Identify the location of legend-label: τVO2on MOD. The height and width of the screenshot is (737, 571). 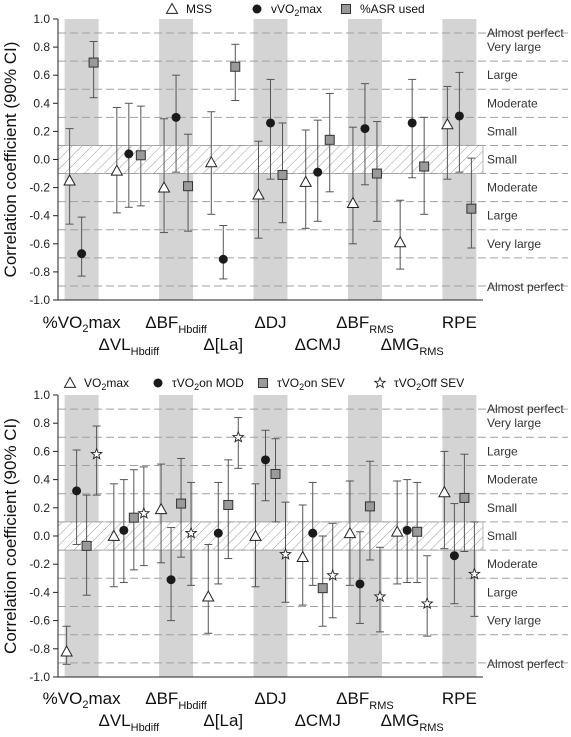
(208, 384).